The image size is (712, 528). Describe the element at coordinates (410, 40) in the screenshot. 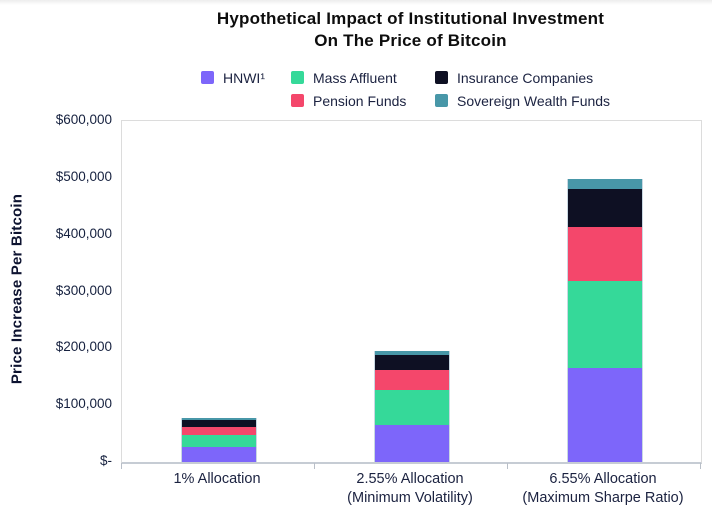

I see `chart-title-line2: On The Price of Bitcoin` at that location.